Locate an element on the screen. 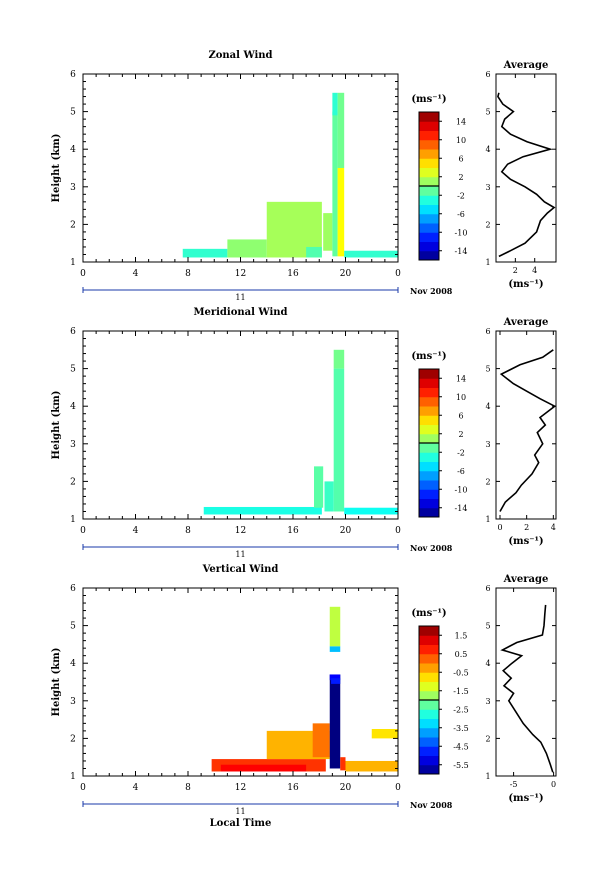 The image size is (610, 873). average-y-tick-label: 3 is located at coordinates (487, 701).